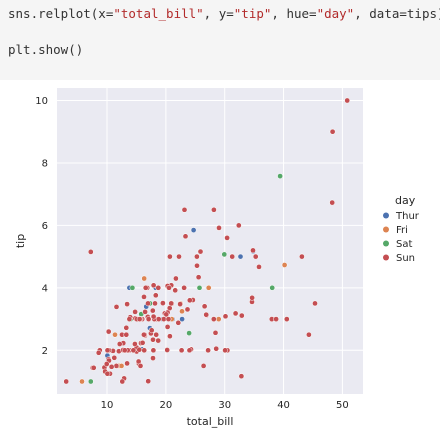 The width and height of the screenshot is (440, 448). What do you see at coordinates (45, 226) in the screenshot?
I see `y-tick-label: 6` at bounding box center [45, 226].